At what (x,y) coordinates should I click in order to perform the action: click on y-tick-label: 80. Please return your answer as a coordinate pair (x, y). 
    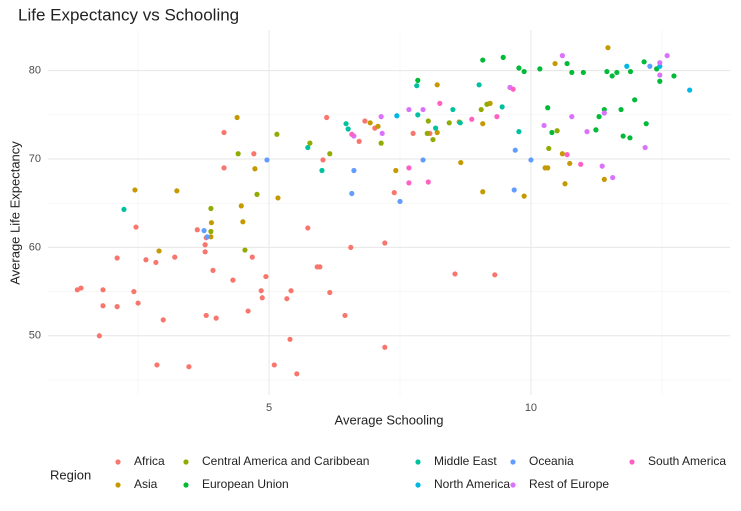
    Looking at the image, I should click on (35, 71).